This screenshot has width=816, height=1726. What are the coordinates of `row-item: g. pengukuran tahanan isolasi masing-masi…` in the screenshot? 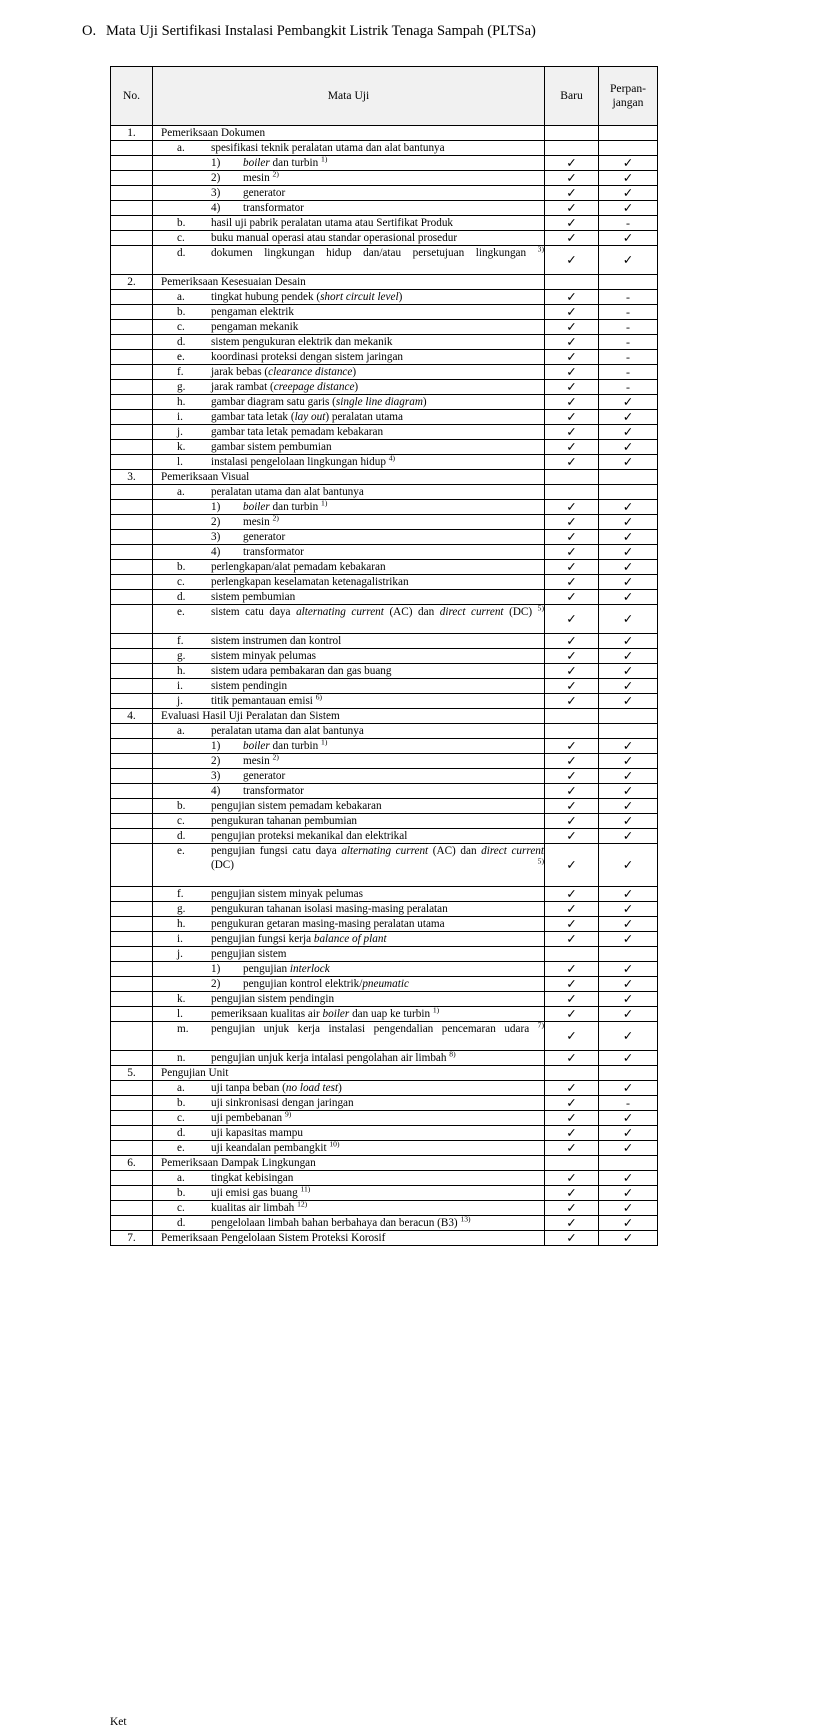 It's located at (348, 909).